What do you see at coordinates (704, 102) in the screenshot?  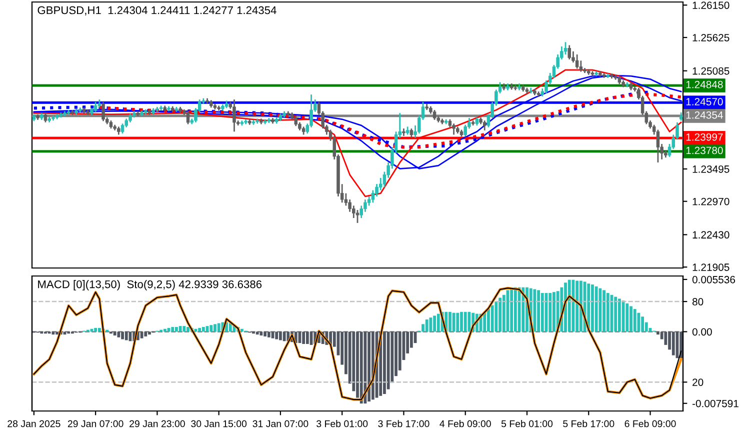 I see `ref-line-label: 1.24570` at bounding box center [704, 102].